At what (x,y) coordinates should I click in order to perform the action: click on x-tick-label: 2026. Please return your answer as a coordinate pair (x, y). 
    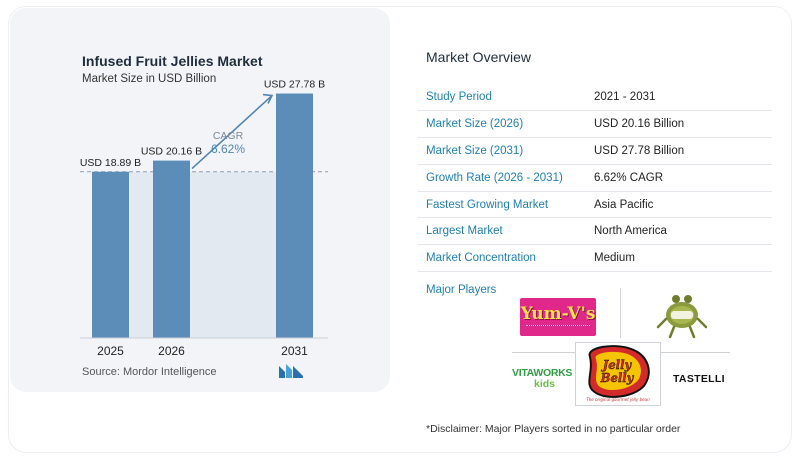
    Looking at the image, I should click on (171, 351).